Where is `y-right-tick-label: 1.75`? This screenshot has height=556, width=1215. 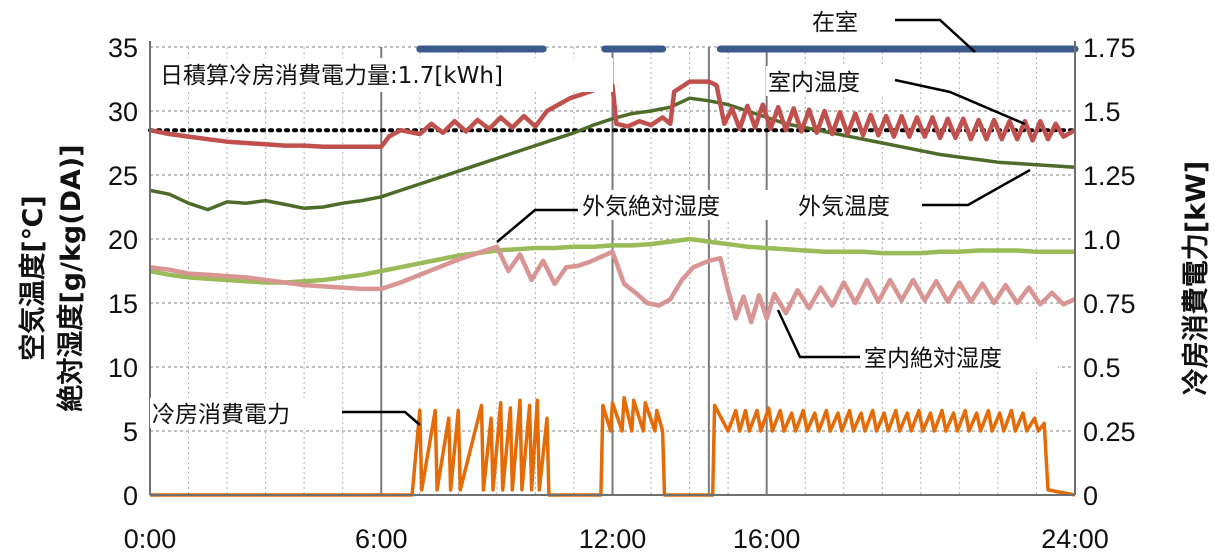
y-right-tick-label: 1.75 is located at coordinates (1109, 48).